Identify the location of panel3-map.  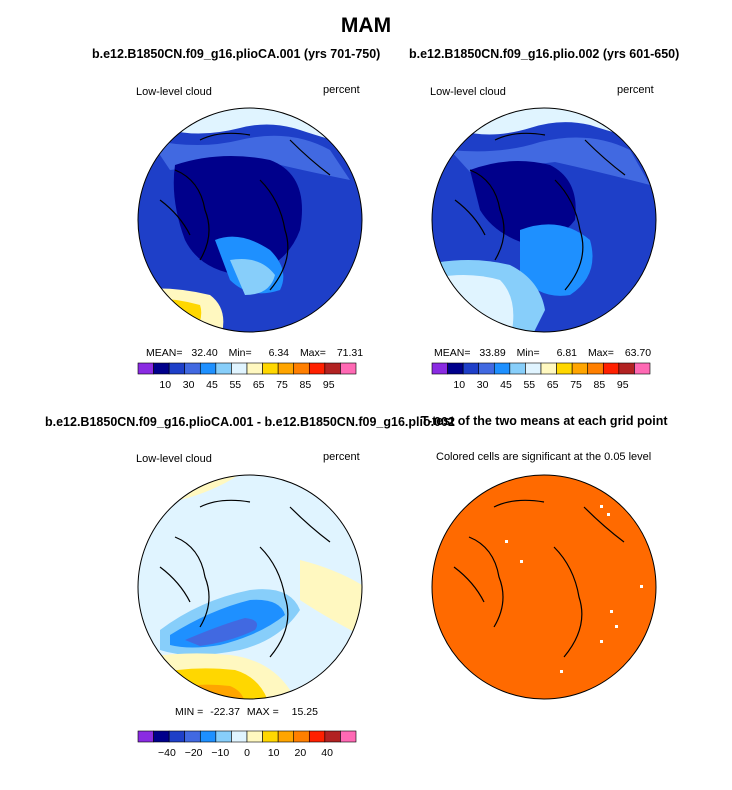
(250, 587).